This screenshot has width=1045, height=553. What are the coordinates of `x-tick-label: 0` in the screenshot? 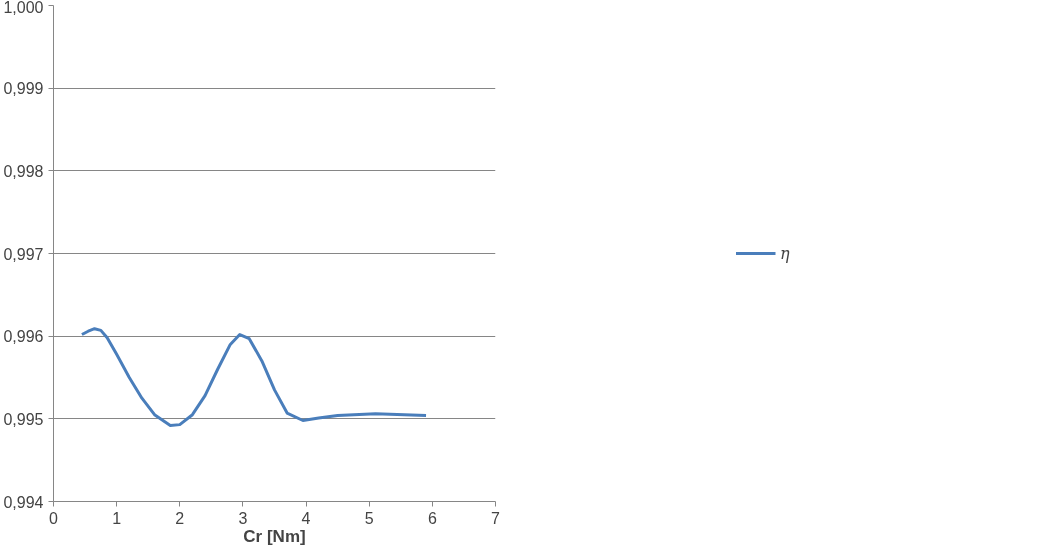 It's located at (54, 518).